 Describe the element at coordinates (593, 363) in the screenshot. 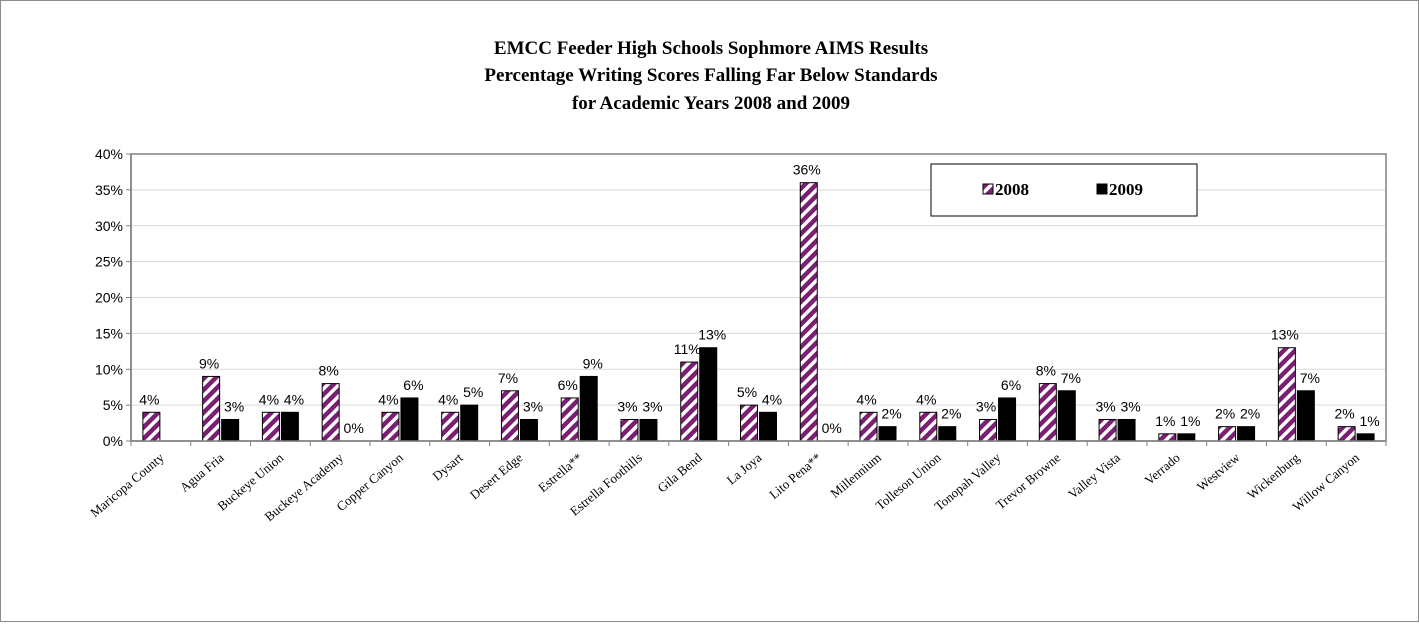

I see `data-label-2009: 9%` at that location.